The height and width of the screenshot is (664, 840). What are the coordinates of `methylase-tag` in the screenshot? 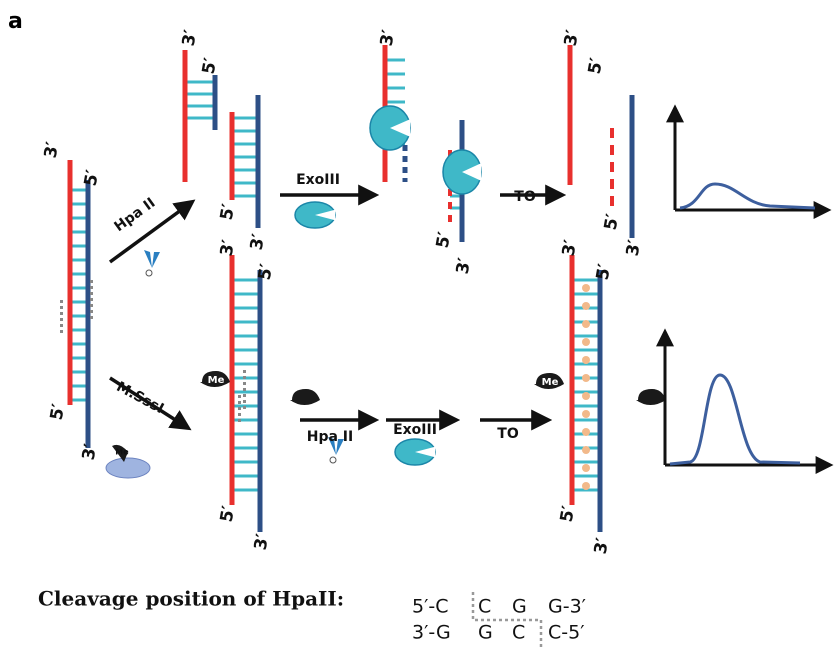 It's located at (120, 453).